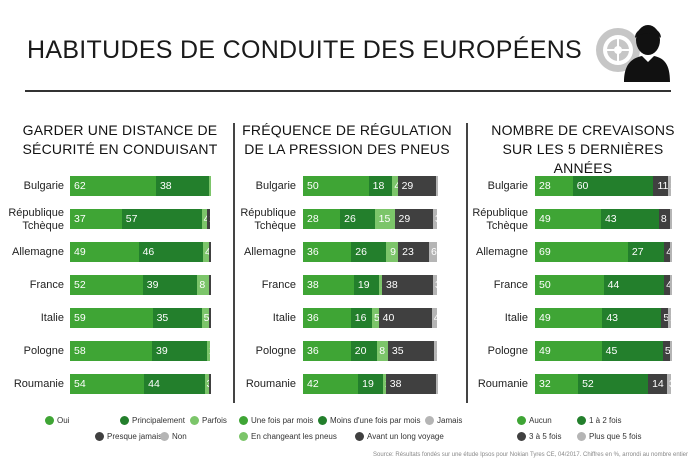  I want to click on data-label: 27, so click(637, 252).